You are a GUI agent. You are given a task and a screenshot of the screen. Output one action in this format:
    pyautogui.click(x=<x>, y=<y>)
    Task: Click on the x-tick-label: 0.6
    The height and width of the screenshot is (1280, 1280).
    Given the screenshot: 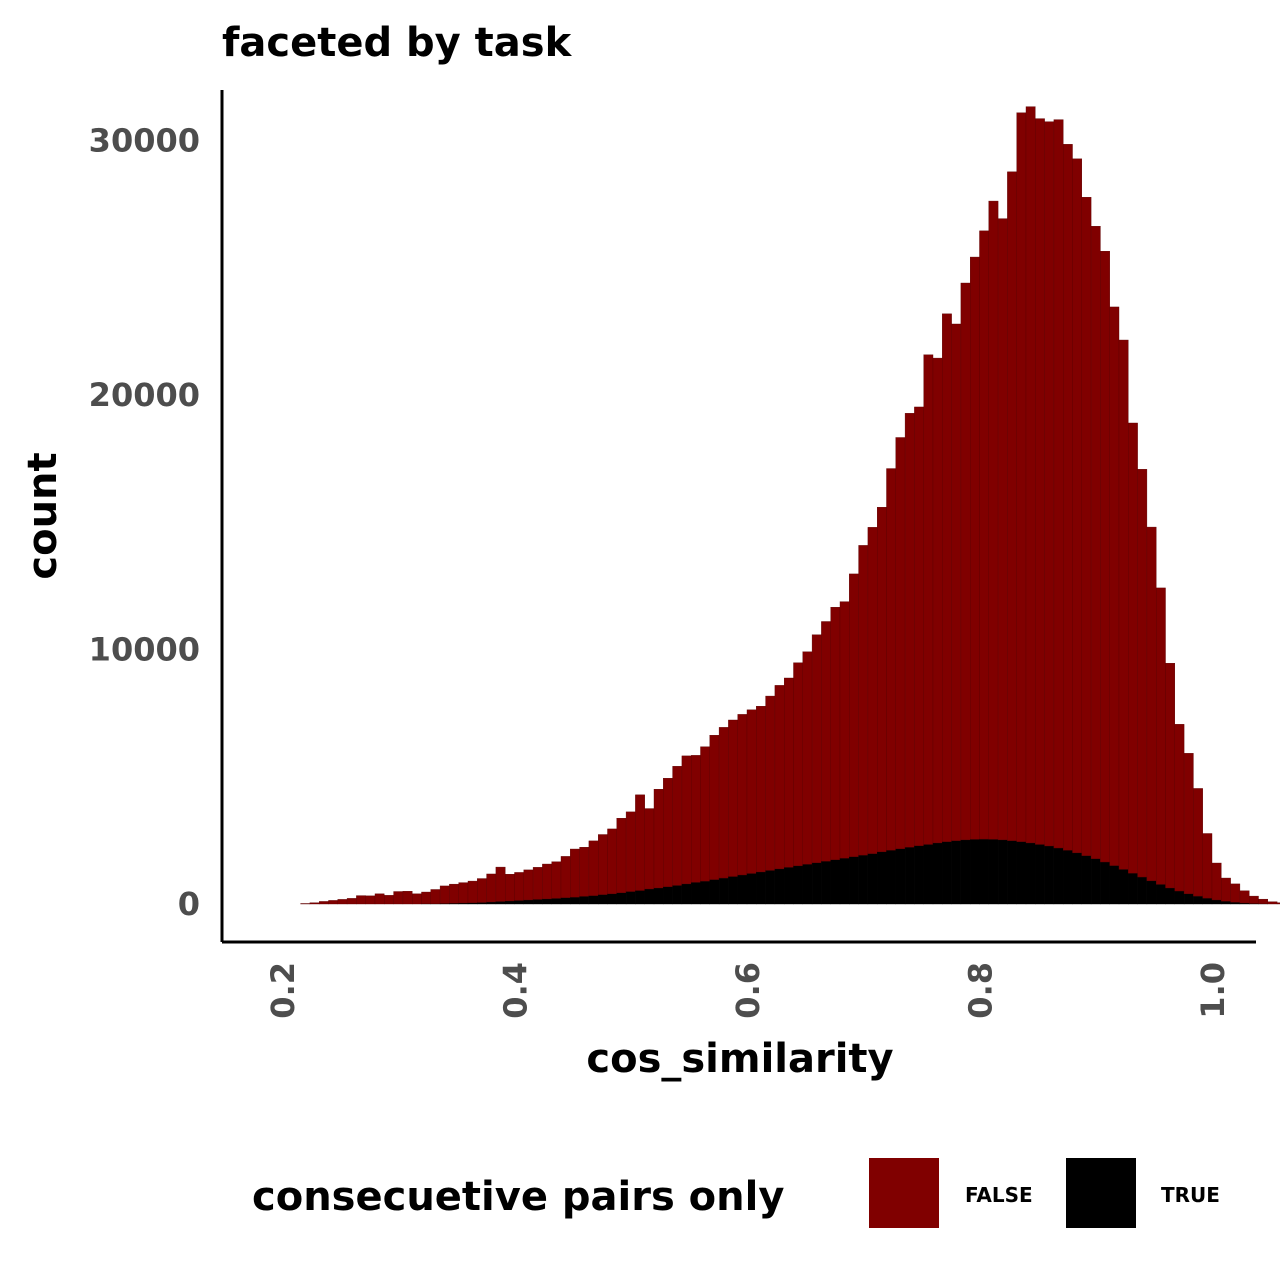 What is the action you would take?
    pyautogui.click(x=748, y=990)
    